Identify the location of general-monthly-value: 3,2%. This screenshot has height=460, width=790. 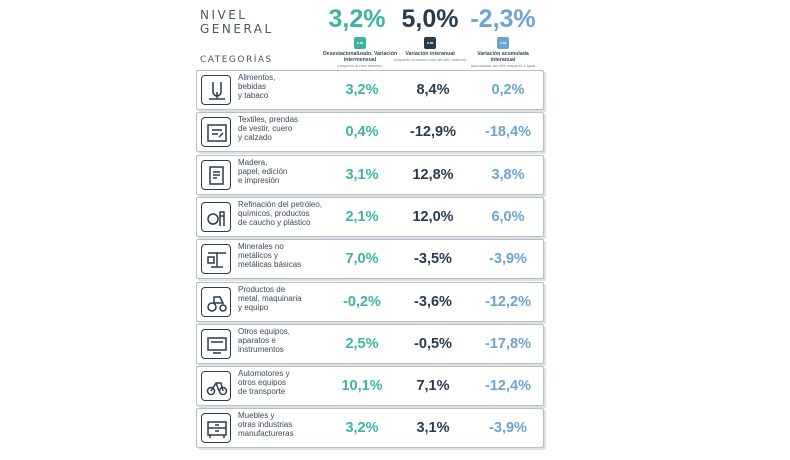
(357, 19).